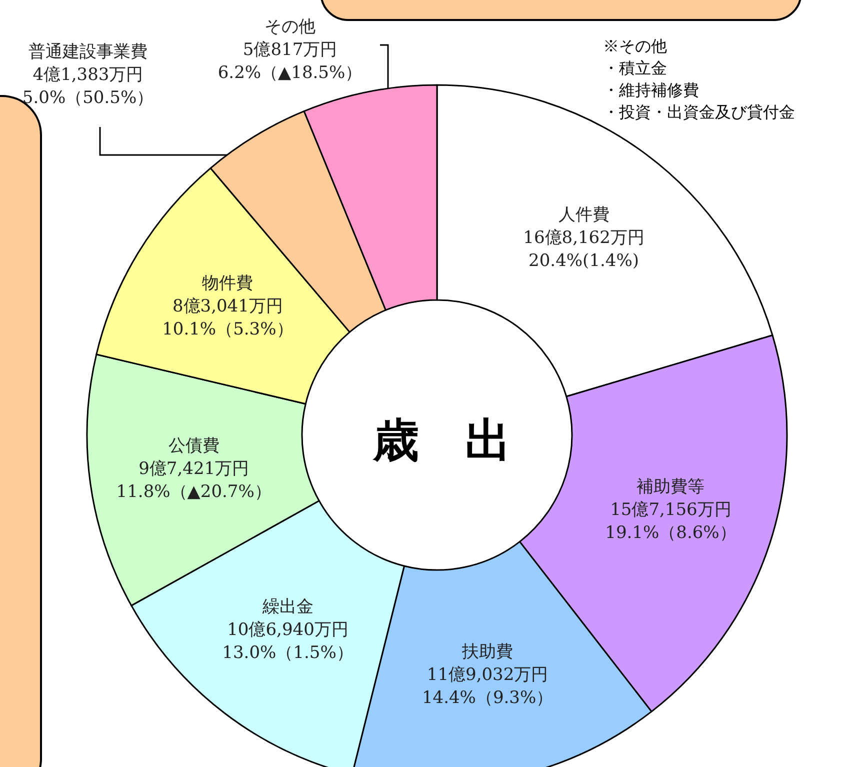 This screenshot has height=767, width=849. What do you see at coordinates (290, 61) in the screenshot?
I see `data-label: 5億817万円 6.2%（▲18.5%）` at bounding box center [290, 61].